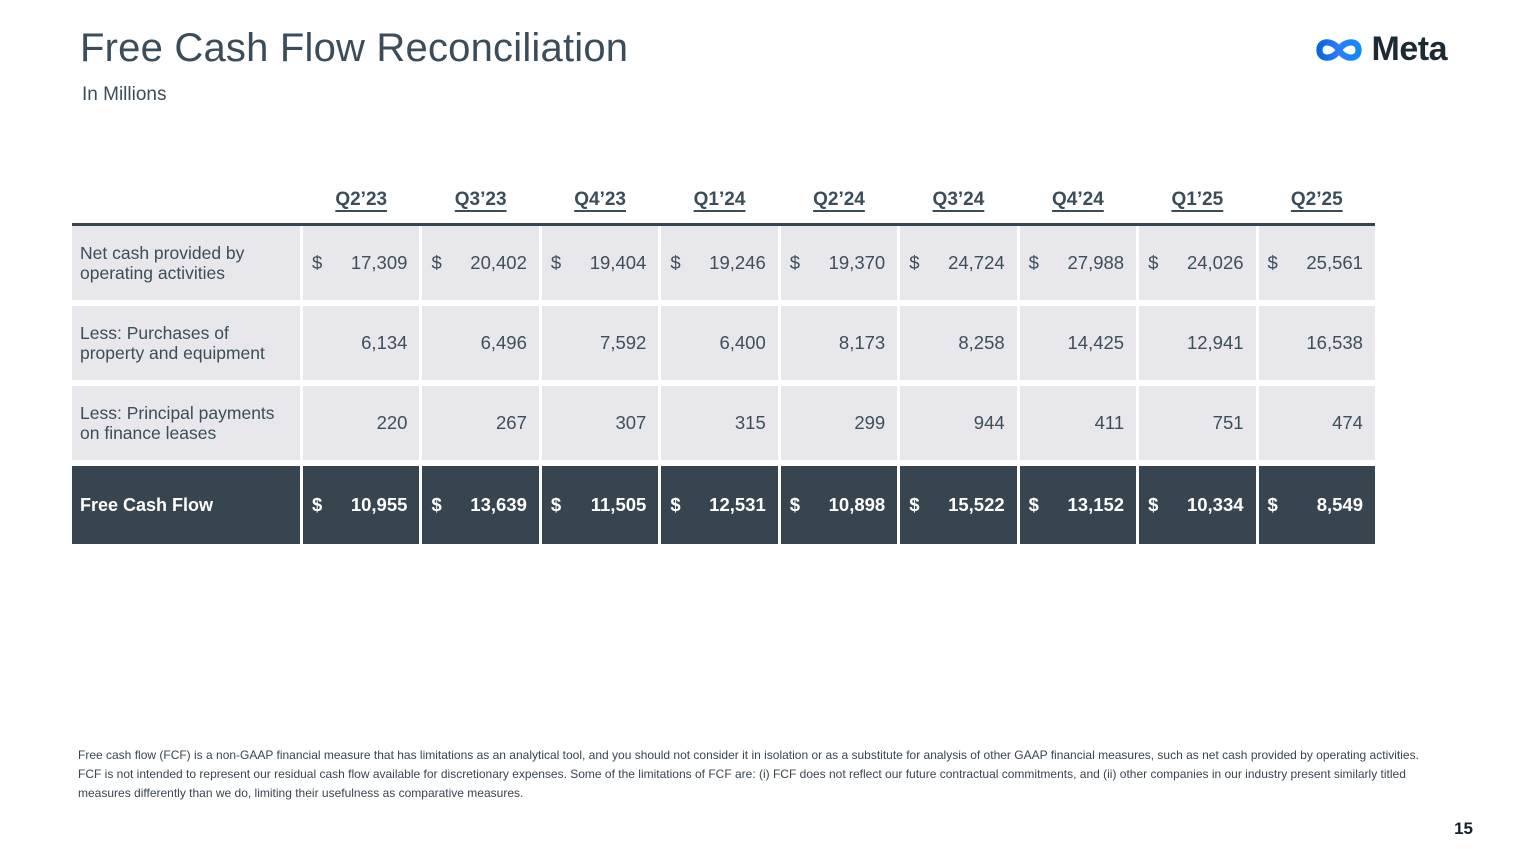  Describe the element at coordinates (384, 342) in the screenshot. I see `cell-value: 6,134` at that location.